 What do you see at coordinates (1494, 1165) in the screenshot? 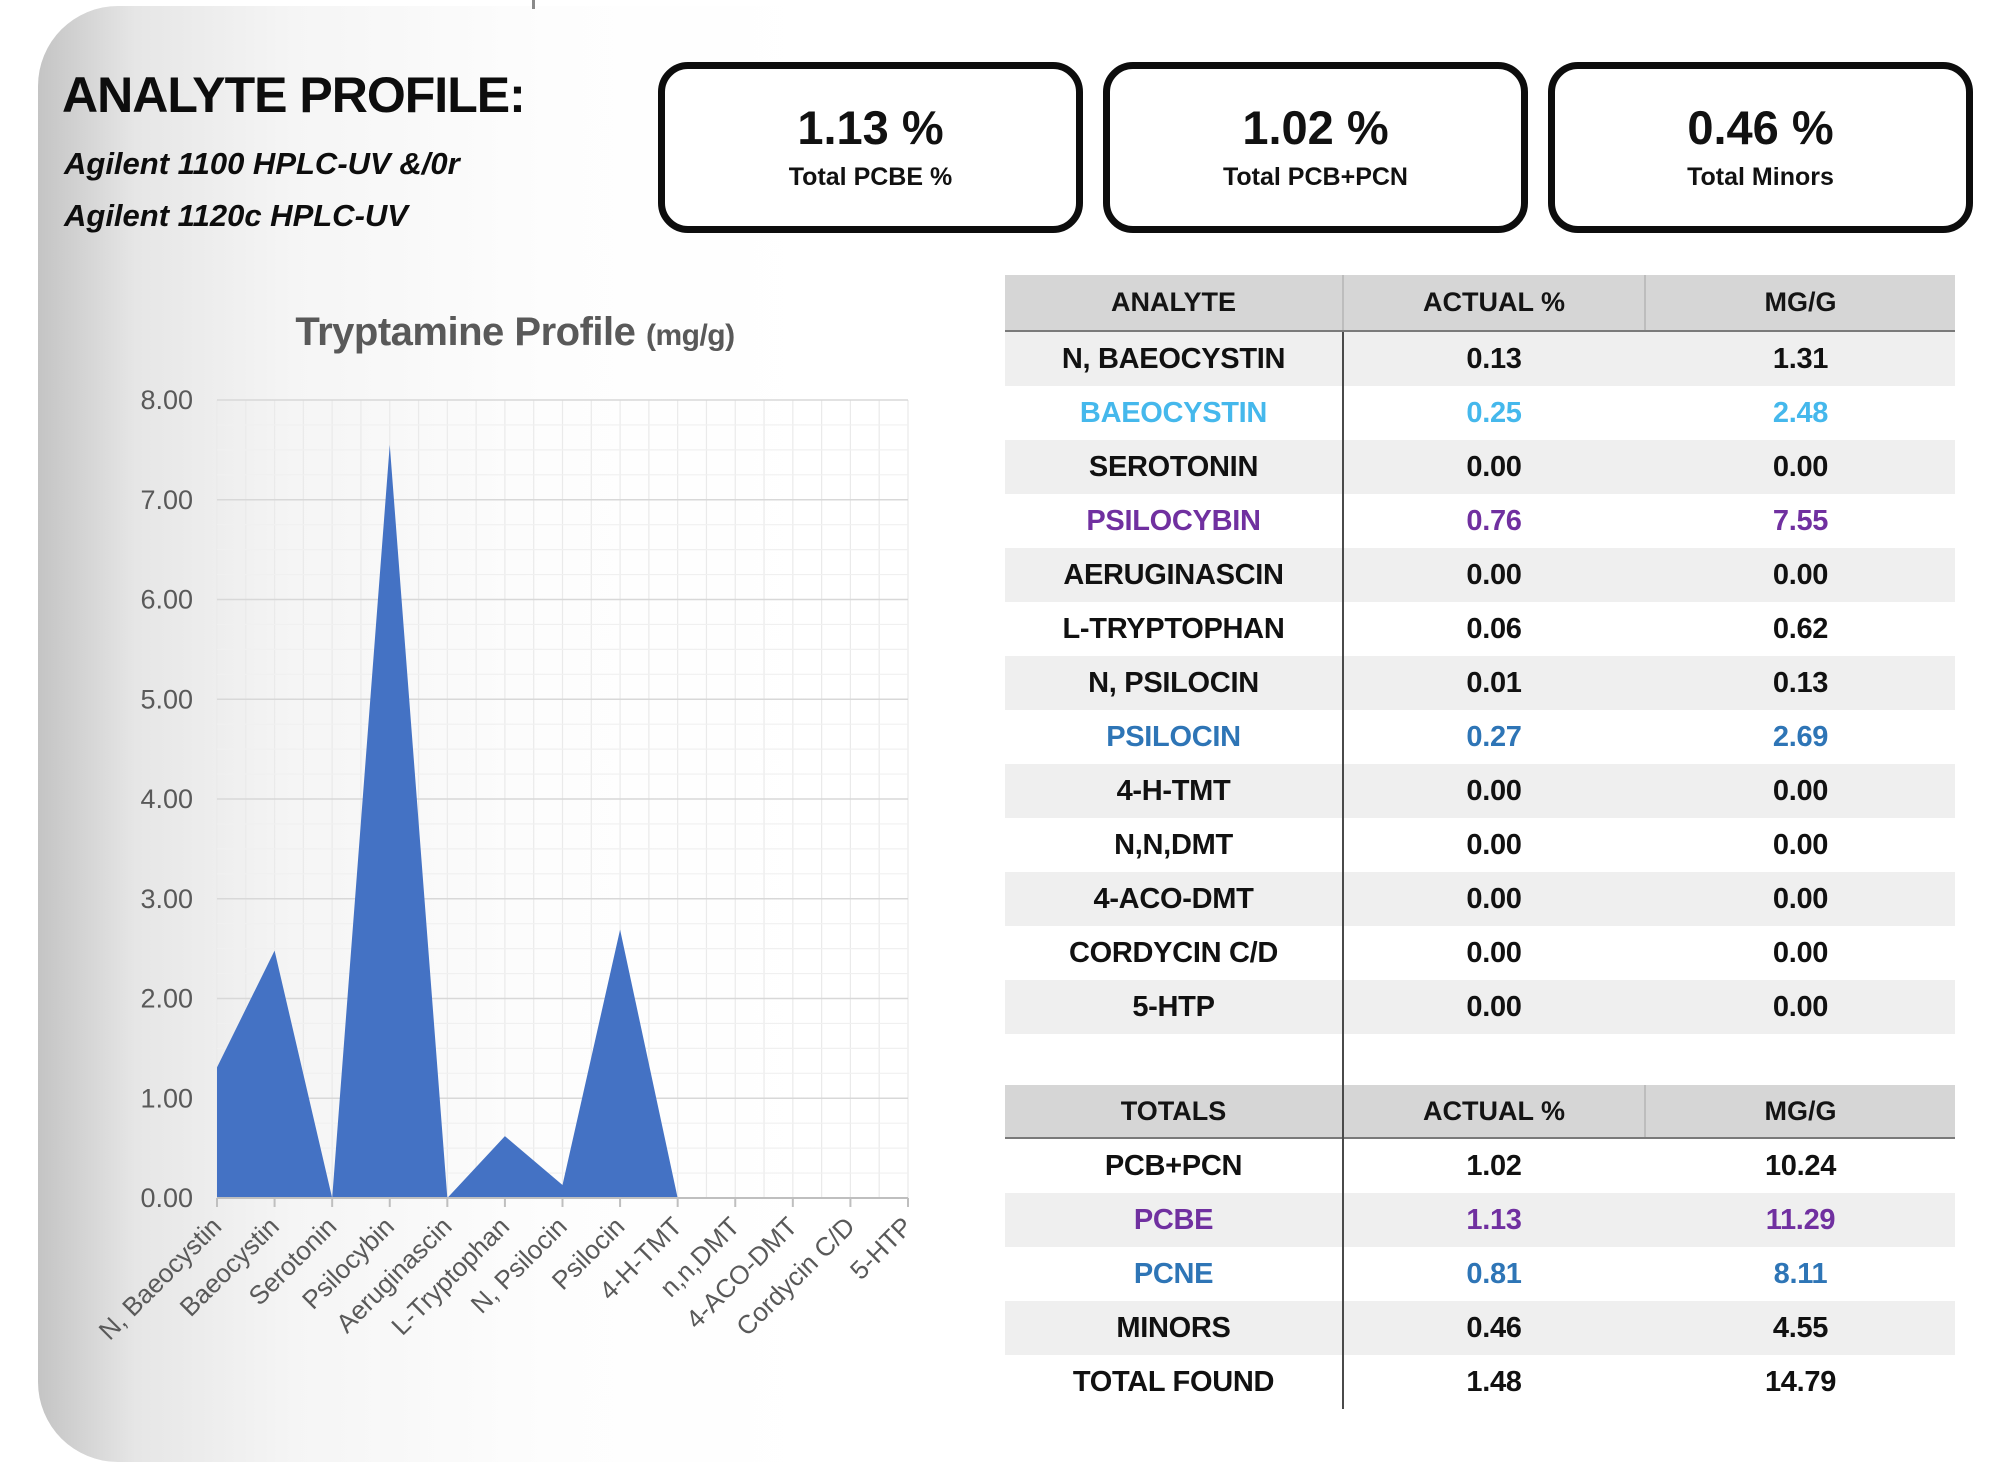
I see `actual-percent: 1.02` at bounding box center [1494, 1165].